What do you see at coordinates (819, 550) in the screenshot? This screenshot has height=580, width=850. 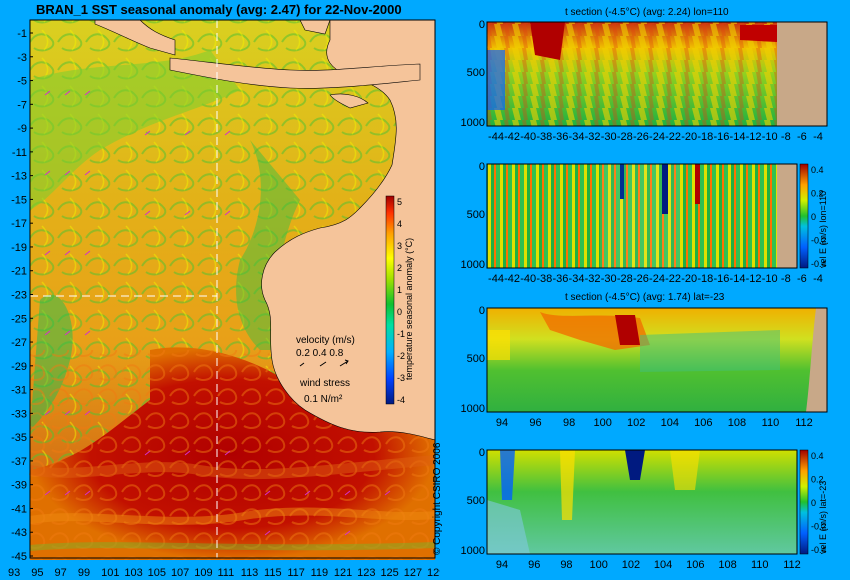 I see `vel-colorbar-tick-label: -0.4` at bounding box center [819, 550].